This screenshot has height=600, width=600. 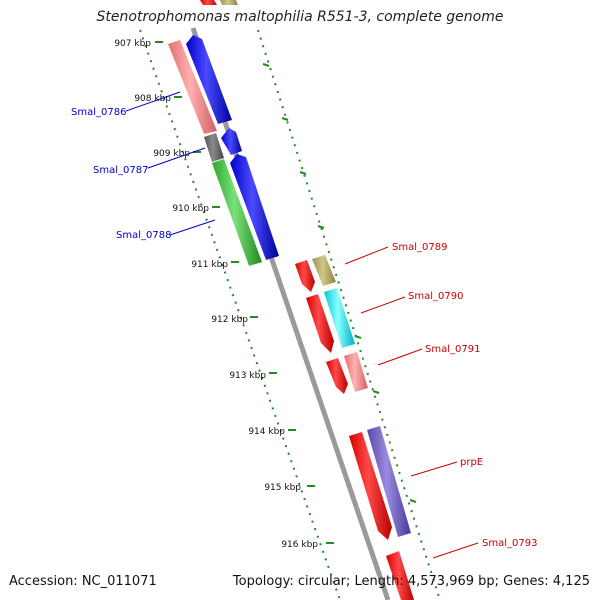 What do you see at coordinates (452, 349) in the screenshot?
I see `gene-label-smal-0791: Smal_0791` at bounding box center [452, 349].